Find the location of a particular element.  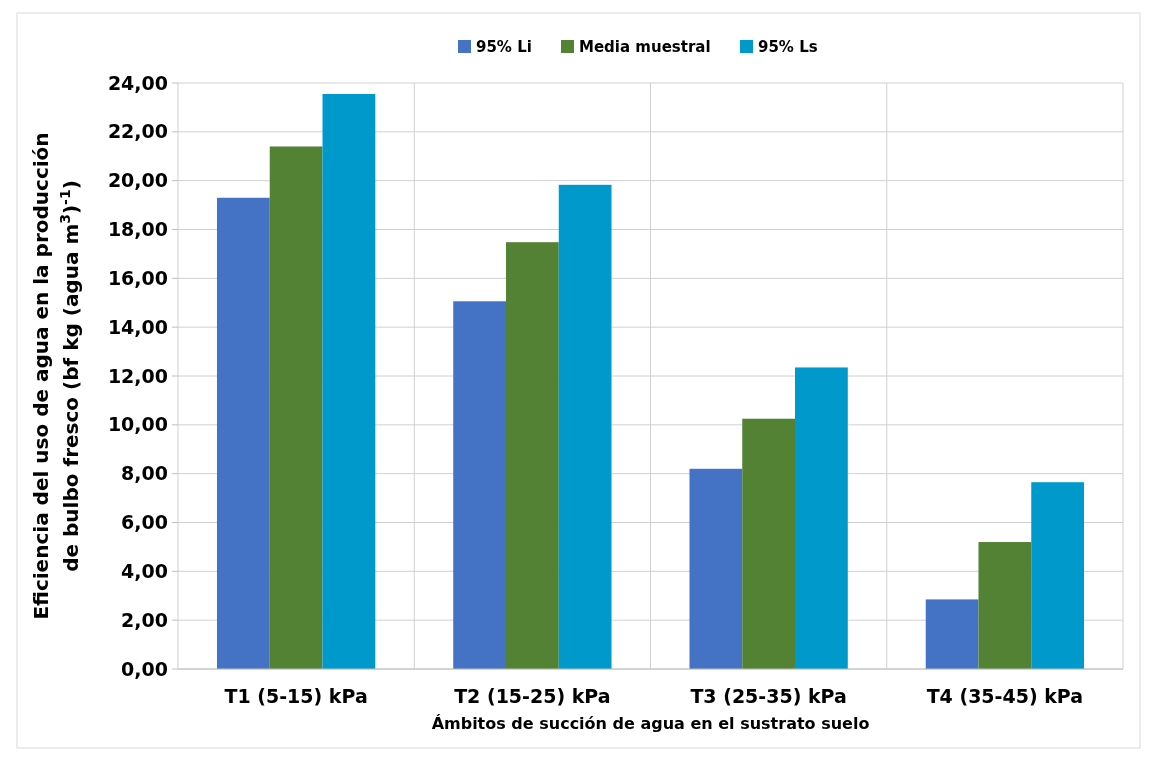

y-tick-label: 18,00 is located at coordinates (137, 229).